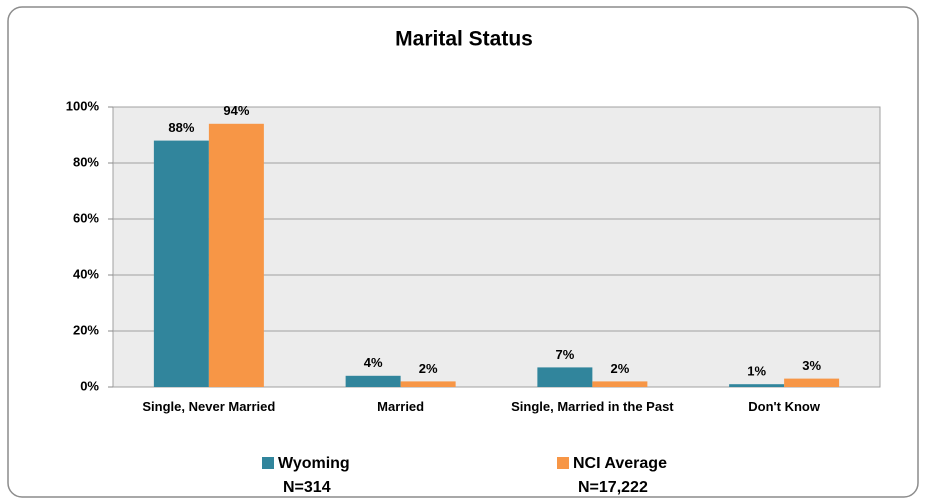 This screenshot has height=503, width=928. Describe the element at coordinates (181, 127) in the screenshot. I see `data-label: 88%` at that location.